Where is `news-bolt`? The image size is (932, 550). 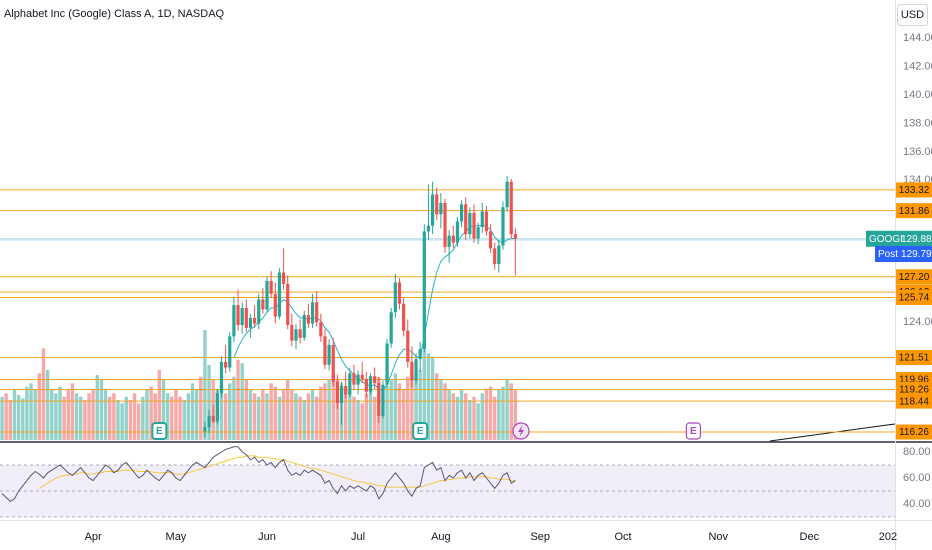 news-bolt is located at coordinates (521, 431).